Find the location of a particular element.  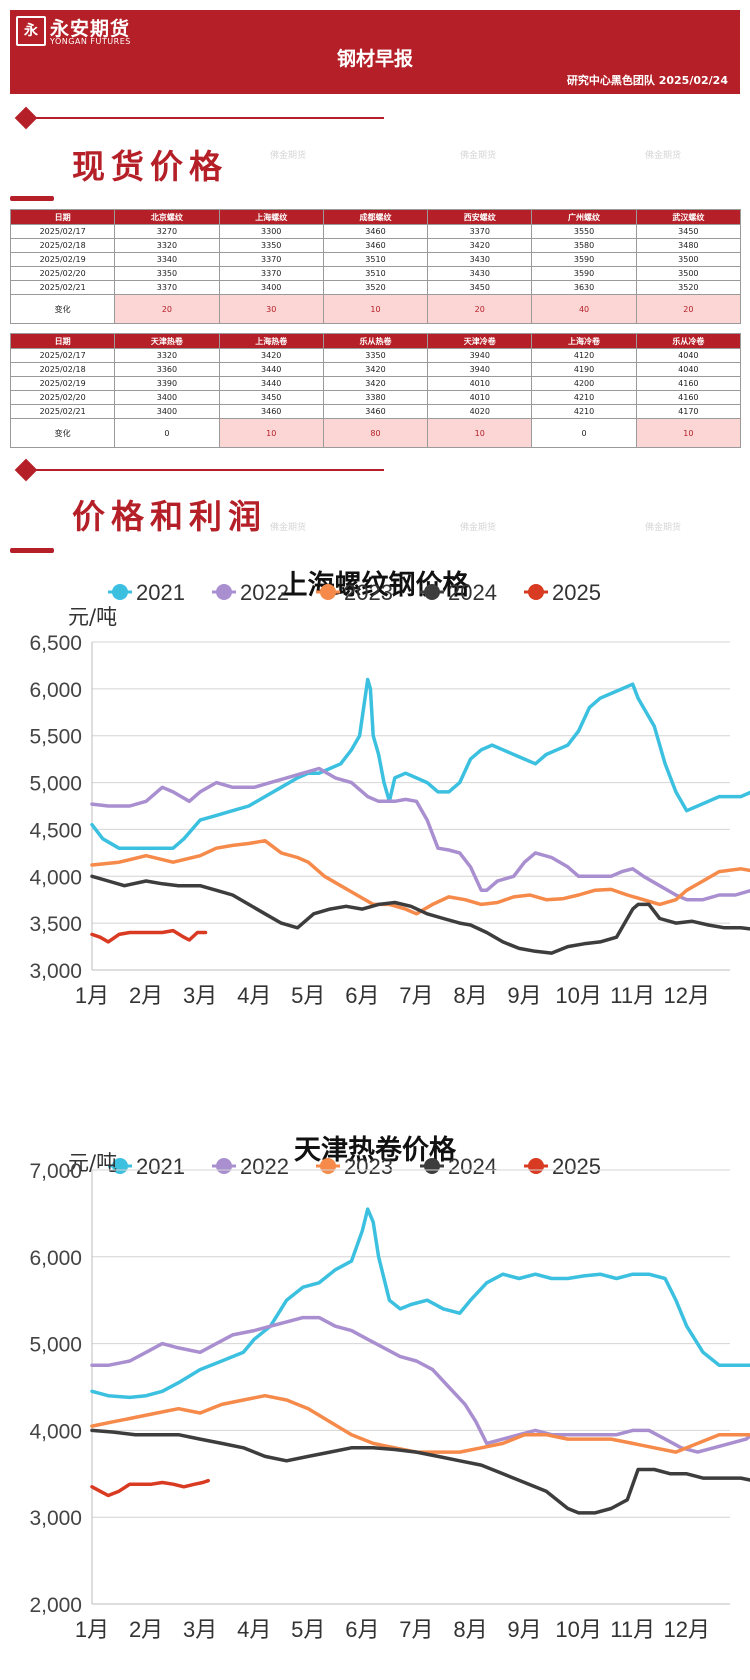

series-line-2024 is located at coordinates (420, 914).